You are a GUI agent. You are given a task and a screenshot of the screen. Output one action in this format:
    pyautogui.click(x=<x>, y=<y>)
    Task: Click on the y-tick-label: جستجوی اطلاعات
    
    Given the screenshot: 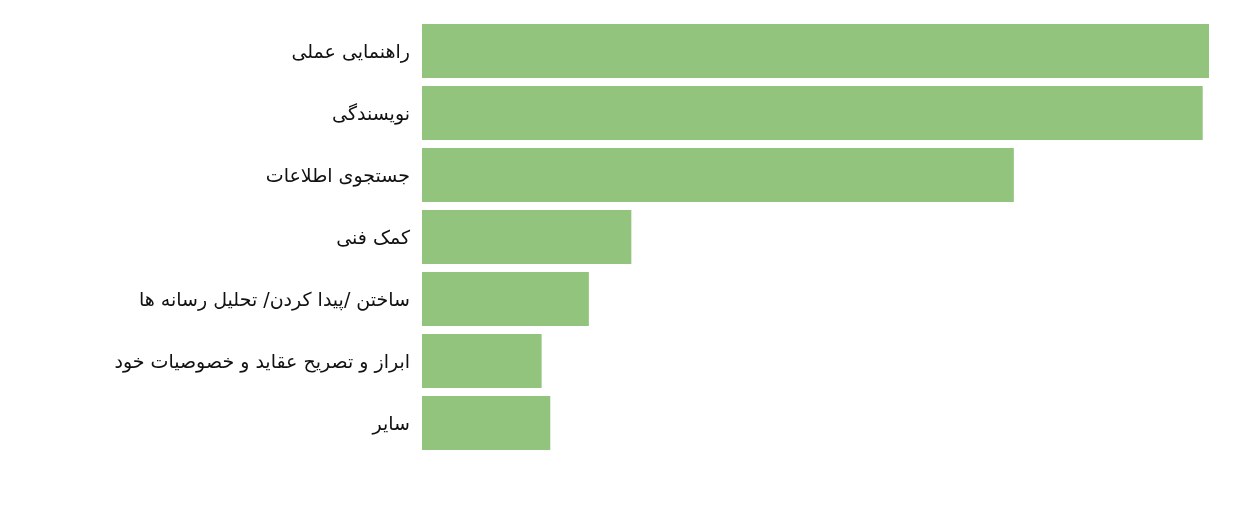 What is the action you would take?
    pyautogui.click(x=337, y=175)
    